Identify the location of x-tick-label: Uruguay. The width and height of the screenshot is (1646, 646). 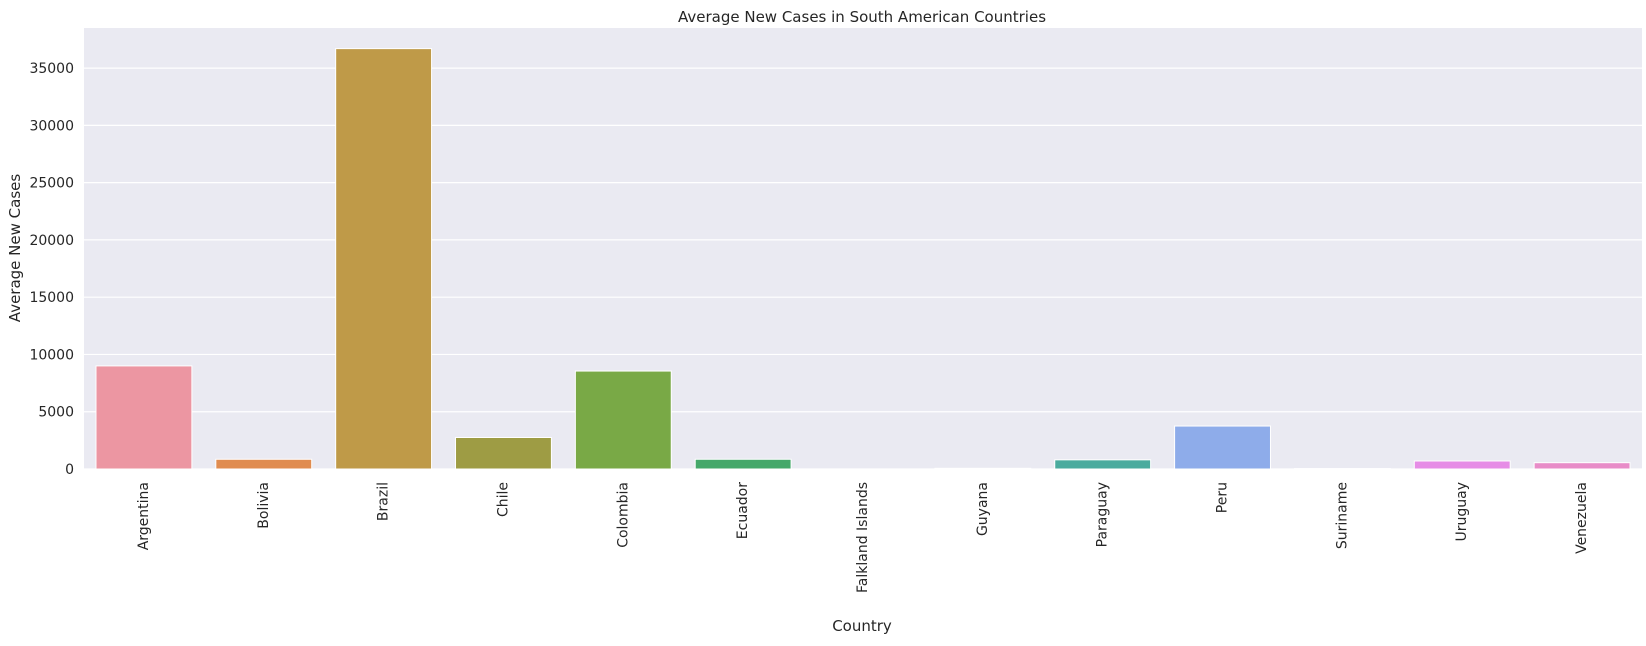
(1462, 512).